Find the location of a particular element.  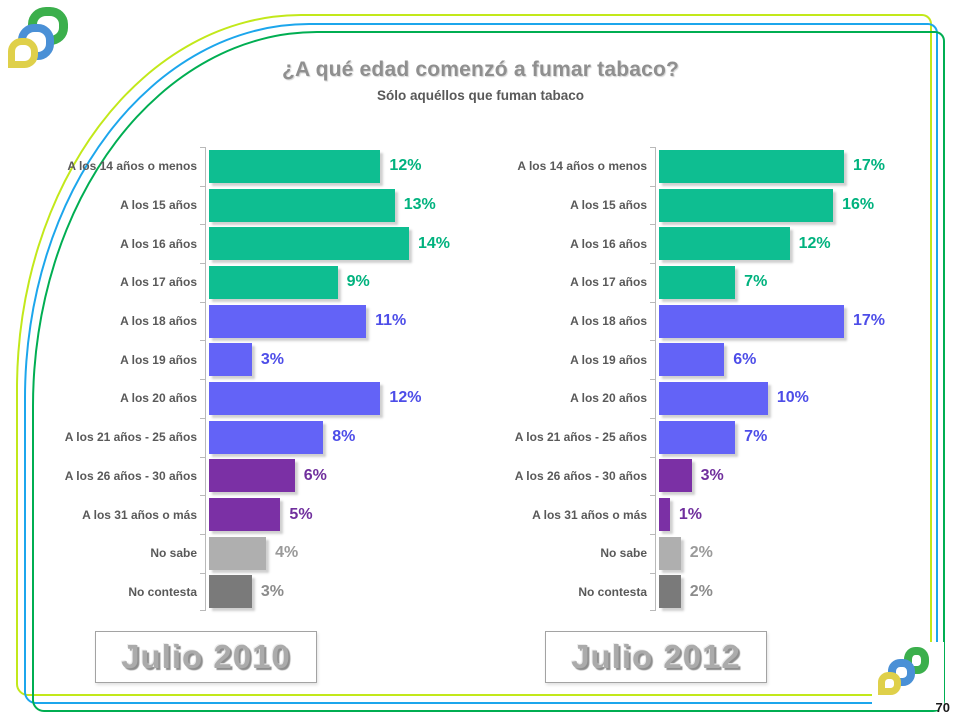

value-label: 17% is located at coordinates (869, 166).